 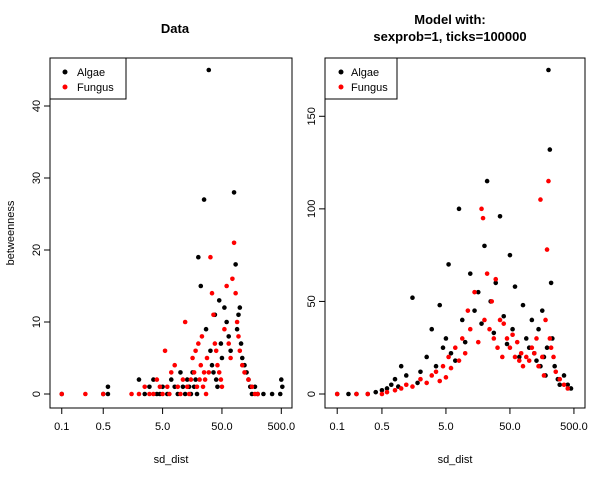 What do you see at coordinates (37, 322) in the screenshot?
I see `y-tick-label: 10` at bounding box center [37, 322].